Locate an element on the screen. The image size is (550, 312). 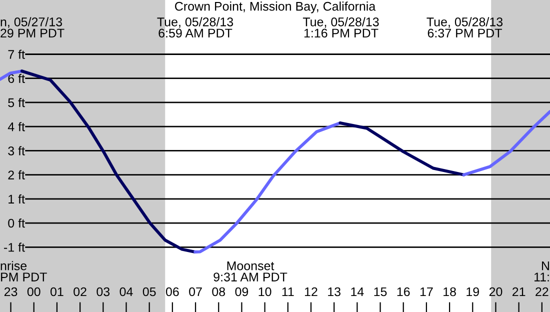
y-tick-label: 5 ft is located at coordinates (16, 103).